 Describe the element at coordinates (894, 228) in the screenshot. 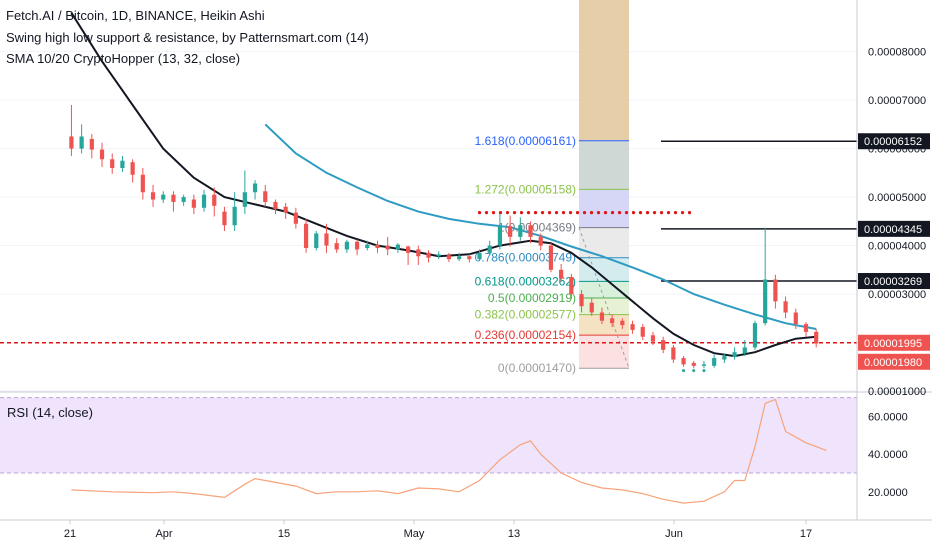

I see `ray-price-badge-bg` at that location.